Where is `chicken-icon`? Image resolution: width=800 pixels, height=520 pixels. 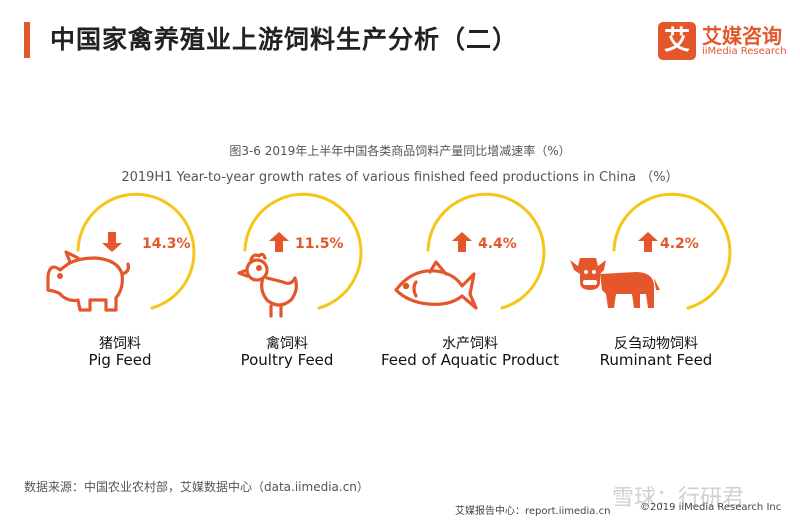 chicken-icon is located at coordinates (267, 285).